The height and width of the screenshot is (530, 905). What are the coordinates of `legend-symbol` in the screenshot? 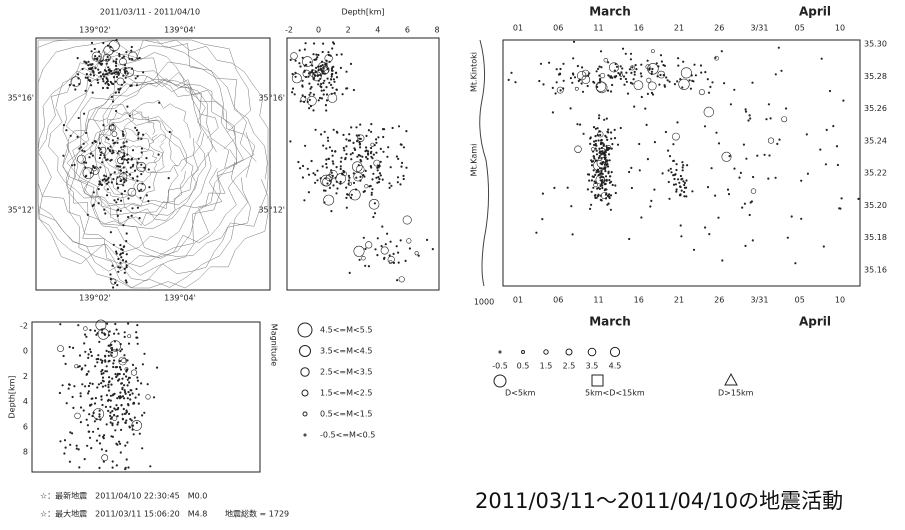 It's located at (305, 351).